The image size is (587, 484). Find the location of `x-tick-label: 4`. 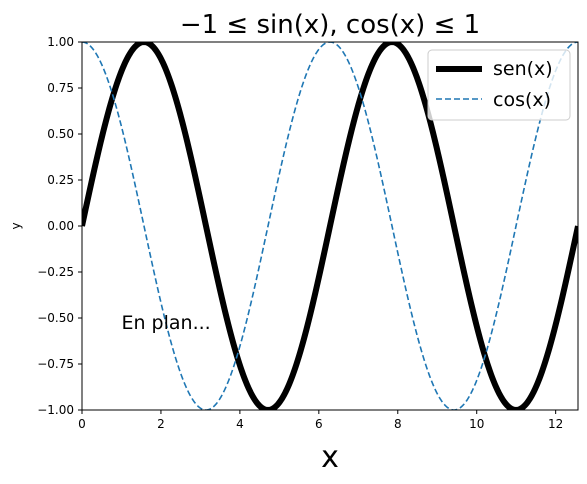

x-tick-label: 4 is located at coordinates (240, 424).